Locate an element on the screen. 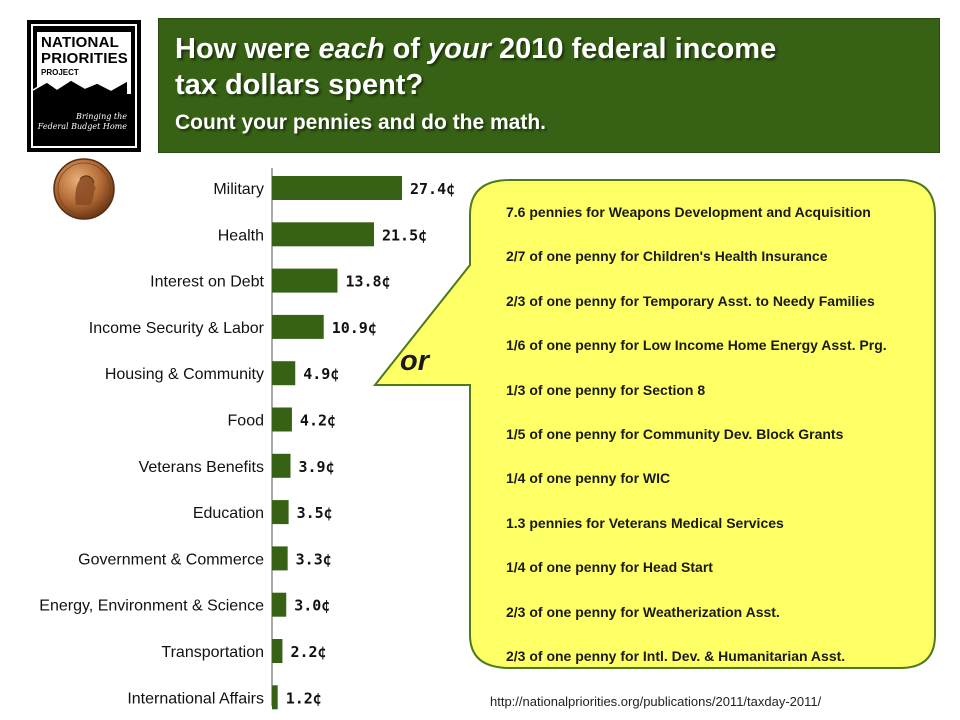  callout-item: 1/4 of one penny for Head Start is located at coordinates (609, 567).